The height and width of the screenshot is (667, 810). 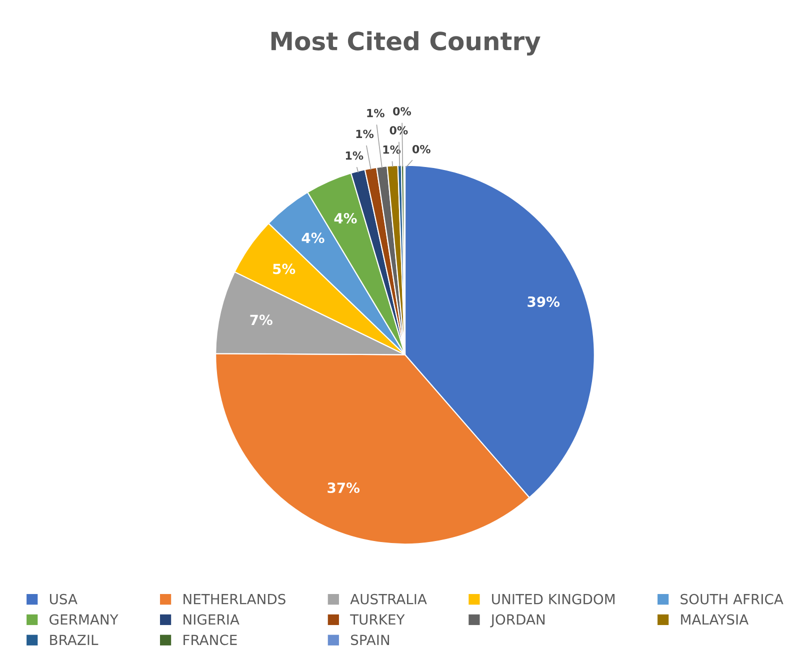 I want to click on legend-label: BRAZIL, so click(x=74, y=639).